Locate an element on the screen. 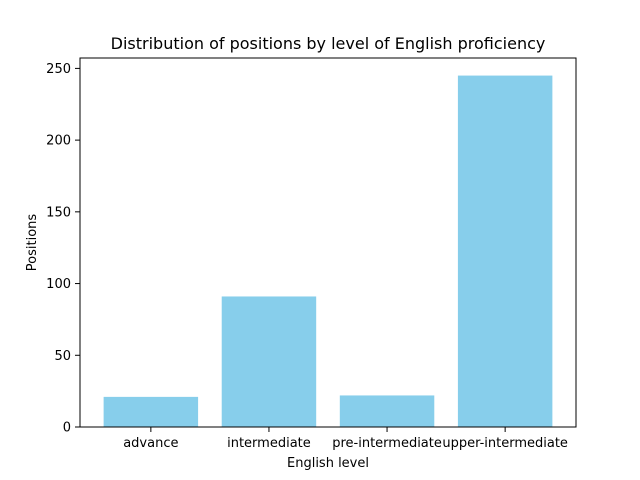 Image resolution: width=640 pixels, height=480 pixels. y-tick-label: 50 is located at coordinates (62, 356).